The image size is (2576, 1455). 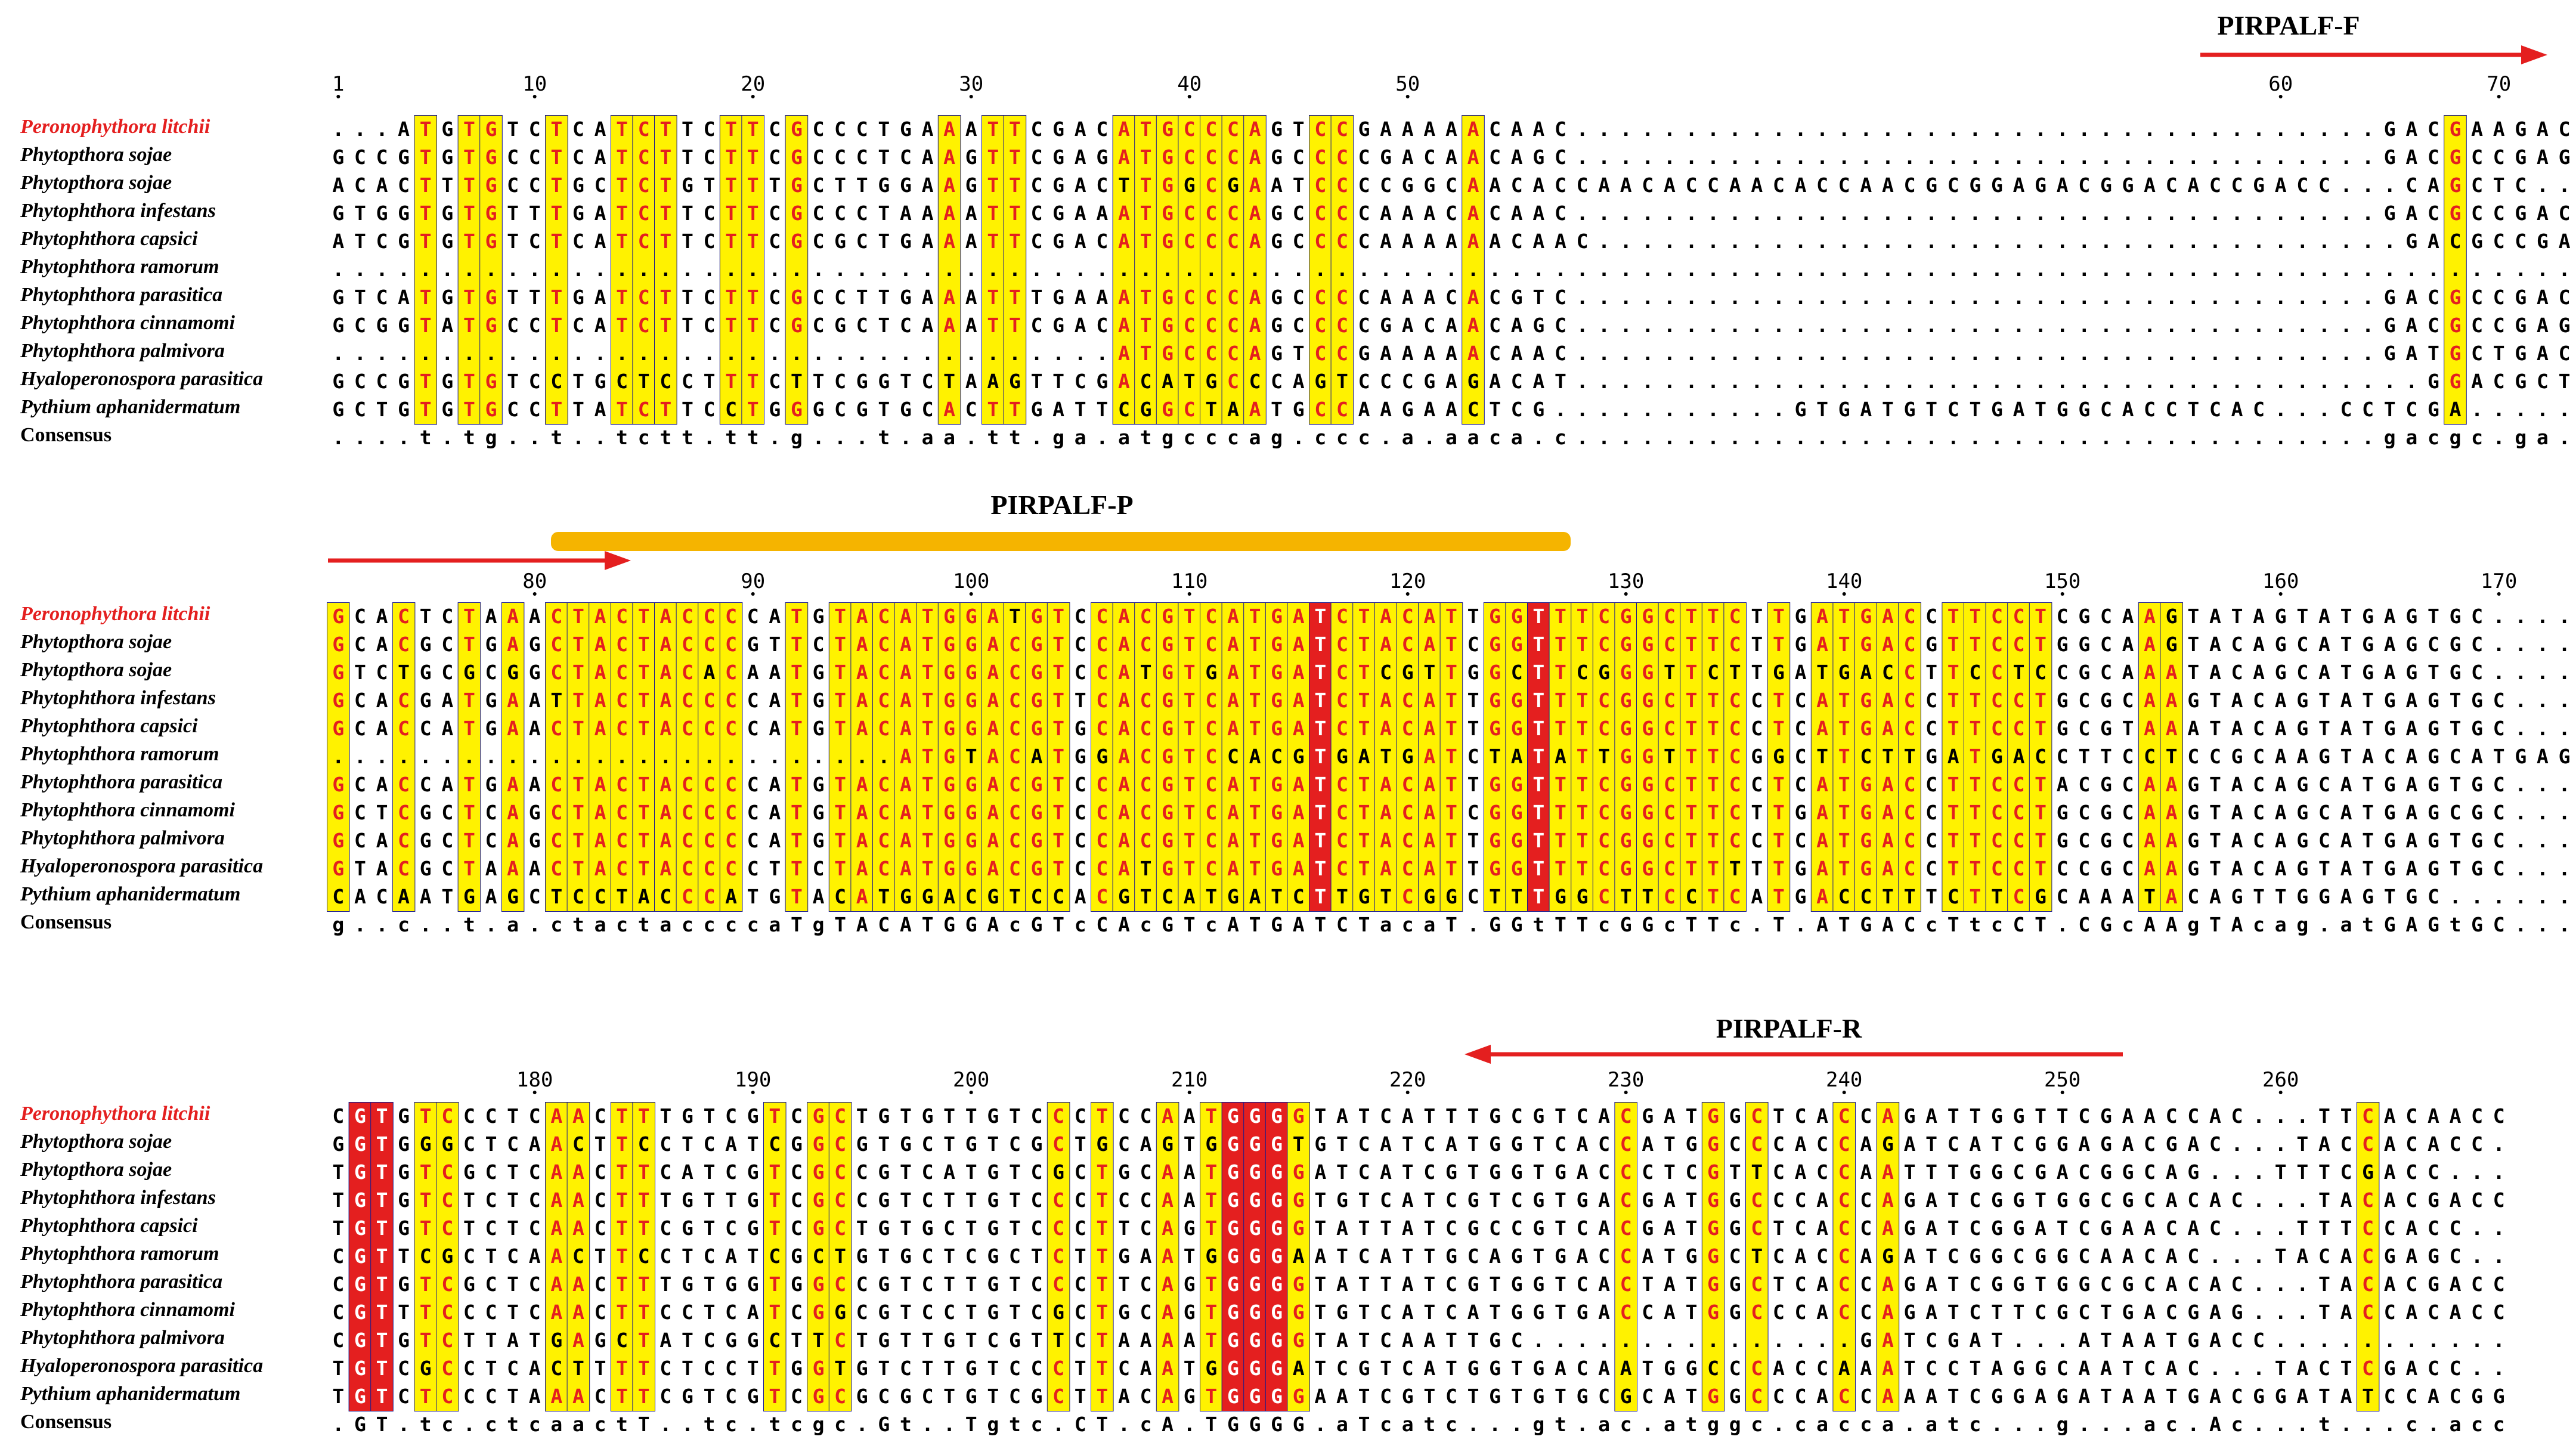 I want to click on consensus-base: c, so click(x=1735, y=925).